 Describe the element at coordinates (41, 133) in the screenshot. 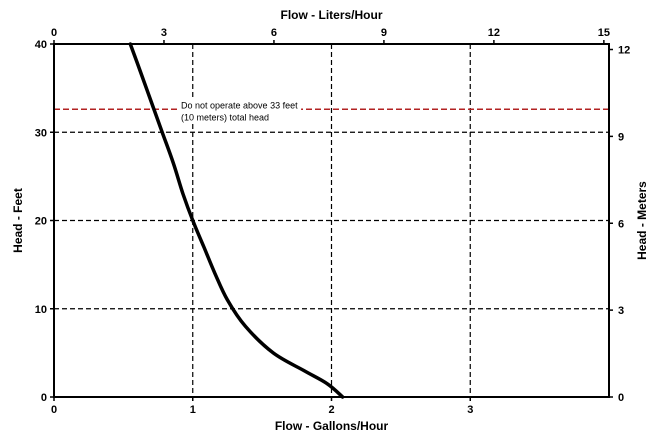

I see `y-left-tick-30: 30` at that location.